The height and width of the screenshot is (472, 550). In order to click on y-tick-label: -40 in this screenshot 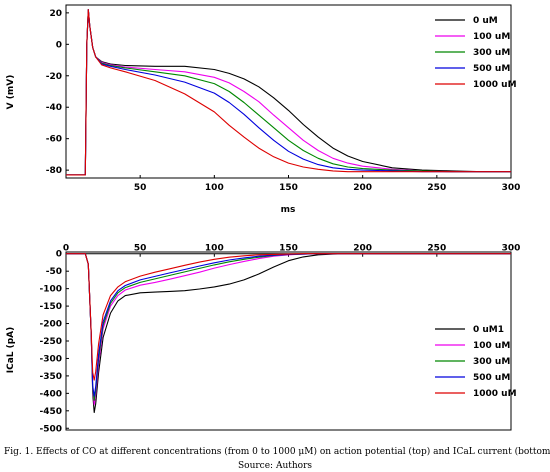, I will do `click(54, 108)`.